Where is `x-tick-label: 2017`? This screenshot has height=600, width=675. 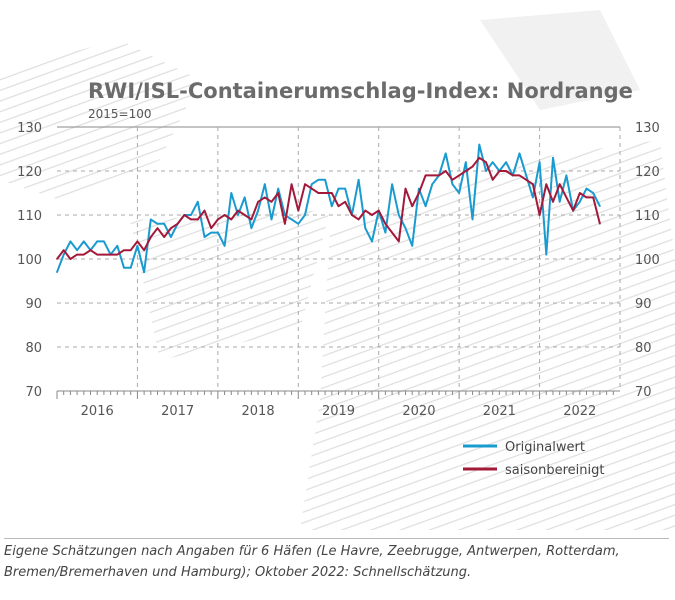 x-tick-label: 2017 is located at coordinates (177, 411).